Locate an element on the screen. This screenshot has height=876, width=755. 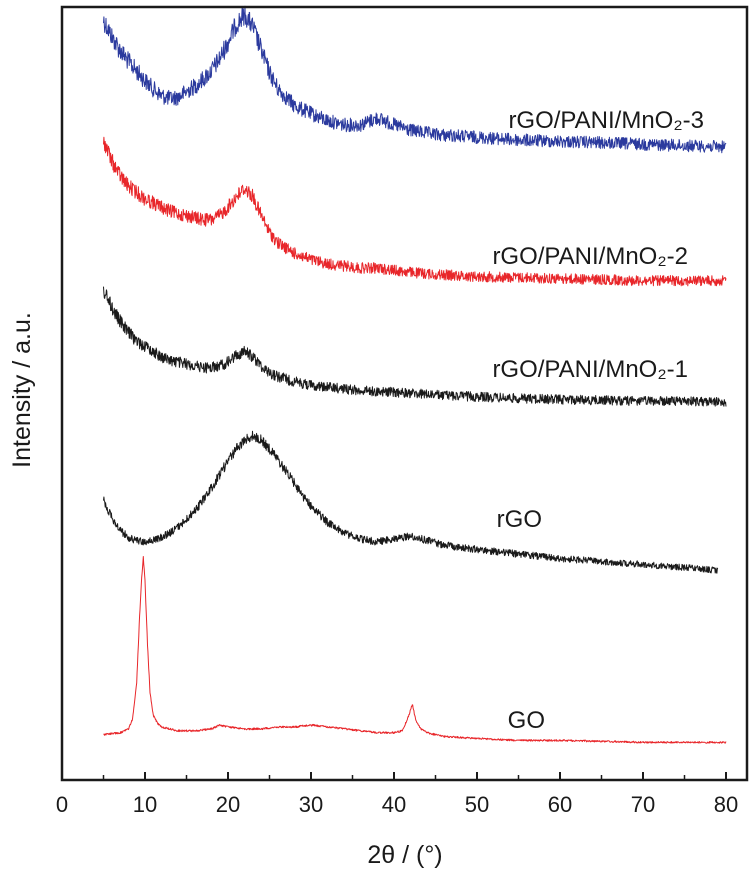
x-tick-label: 20 is located at coordinates (228, 804).